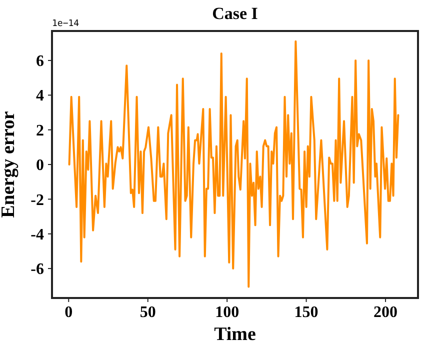 The height and width of the screenshot is (346, 423). What do you see at coordinates (66, 24) in the screenshot?
I see `text: 1e−14` at bounding box center [66, 24].